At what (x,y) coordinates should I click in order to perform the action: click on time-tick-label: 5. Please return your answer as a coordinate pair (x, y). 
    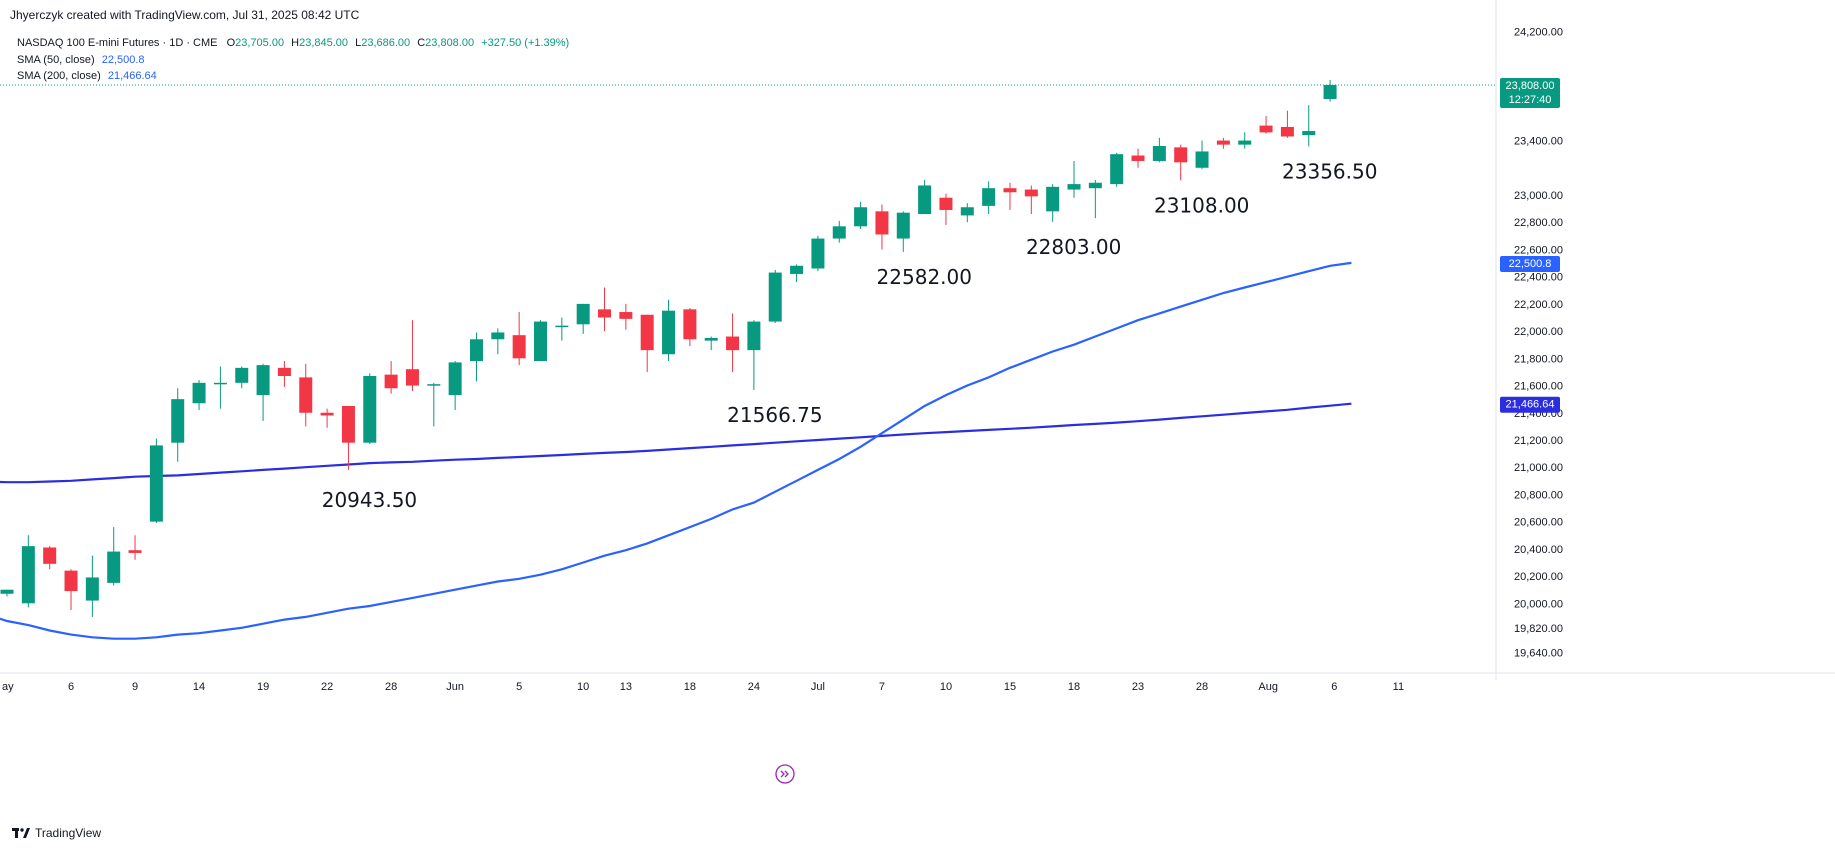
    Looking at the image, I should click on (519, 687).